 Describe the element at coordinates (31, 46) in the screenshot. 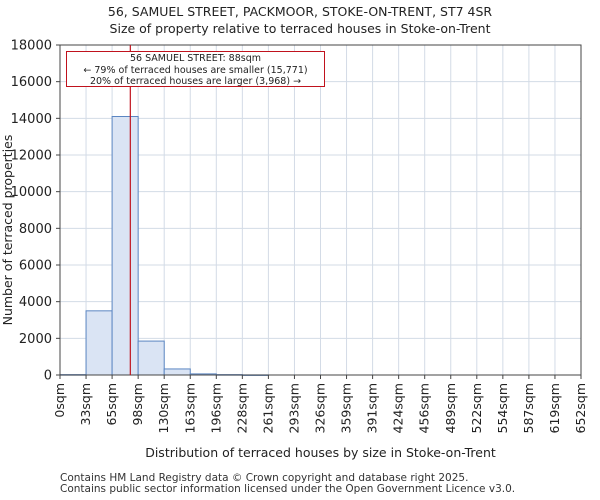

I see `y-tick-label: 18000` at that location.